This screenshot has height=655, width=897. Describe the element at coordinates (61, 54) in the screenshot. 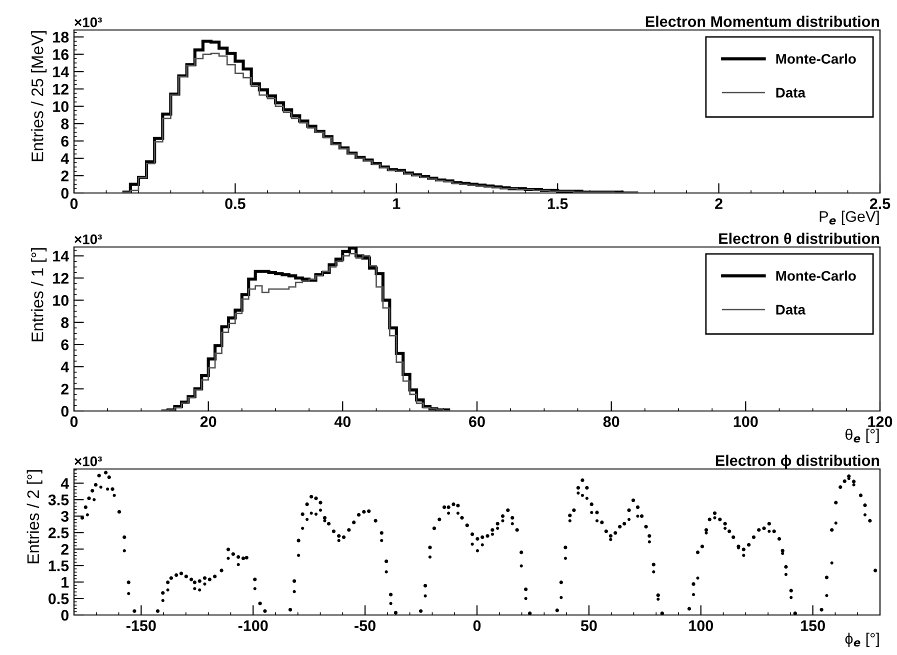

I see `y-tick-label: 16` at that location.